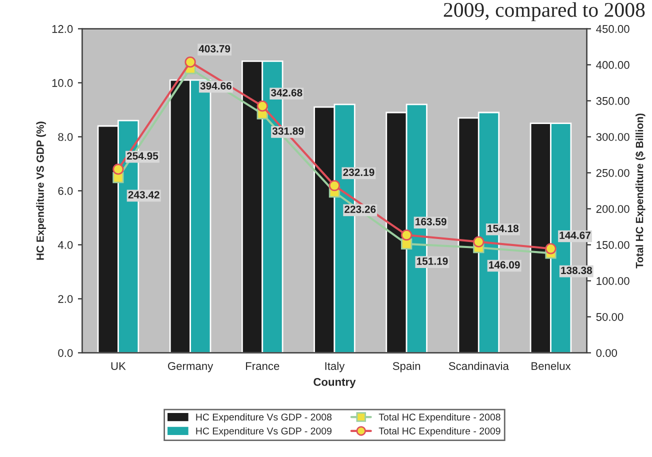 The image size is (652, 457). What do you see at coordinates (613, 173) in the screenshot?
I see `y2-tick-label: 250.00` at bounding box center [613, 173].